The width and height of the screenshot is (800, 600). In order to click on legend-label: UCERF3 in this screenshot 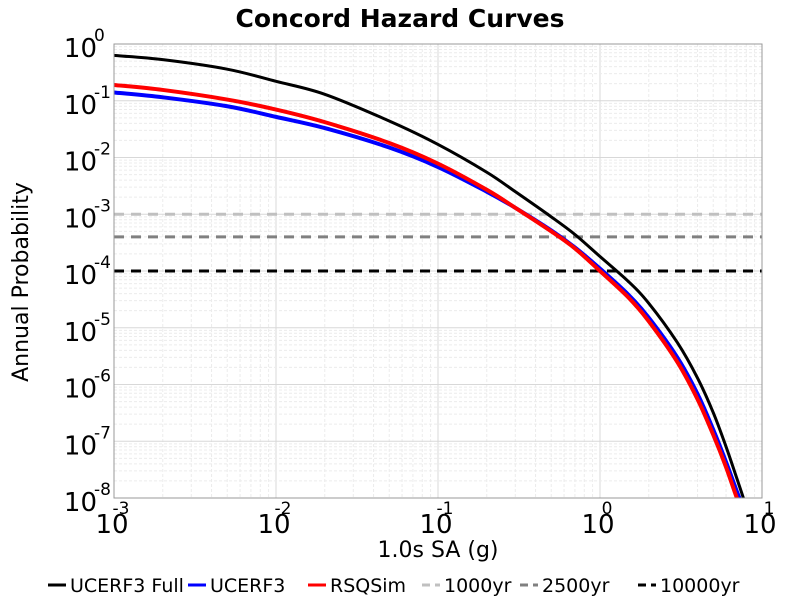, I will do `click(247, 586)`.